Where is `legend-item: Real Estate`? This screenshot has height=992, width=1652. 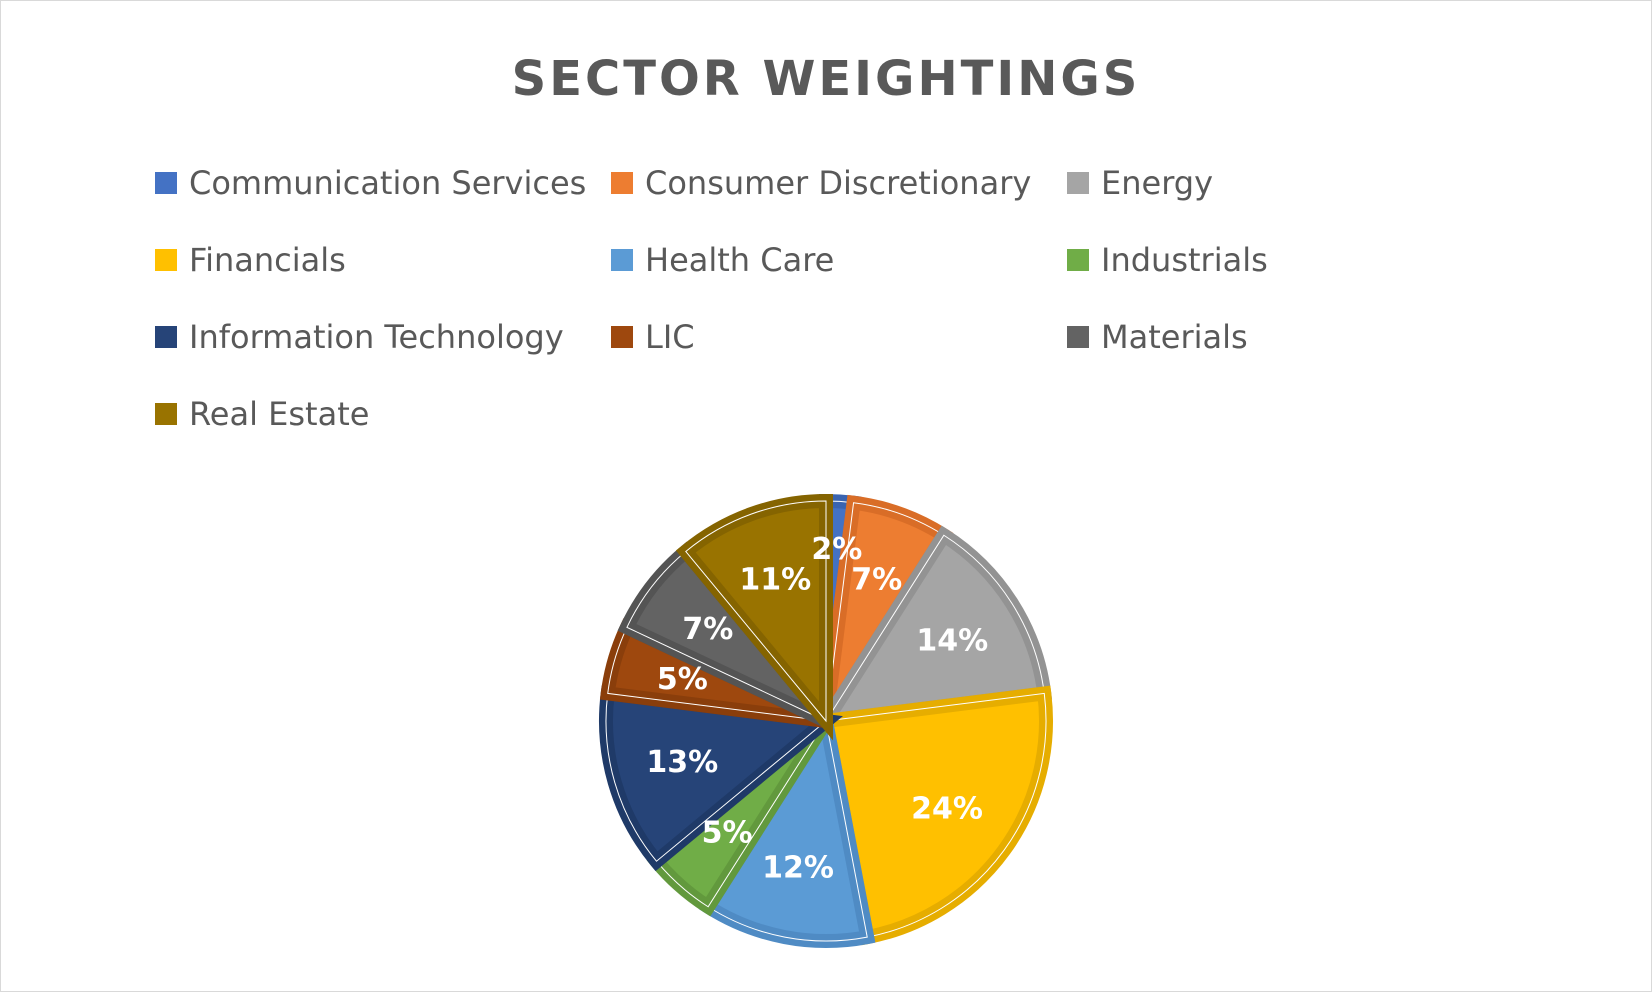 legend-item: Real Estate is located at coordinates (262, 414).